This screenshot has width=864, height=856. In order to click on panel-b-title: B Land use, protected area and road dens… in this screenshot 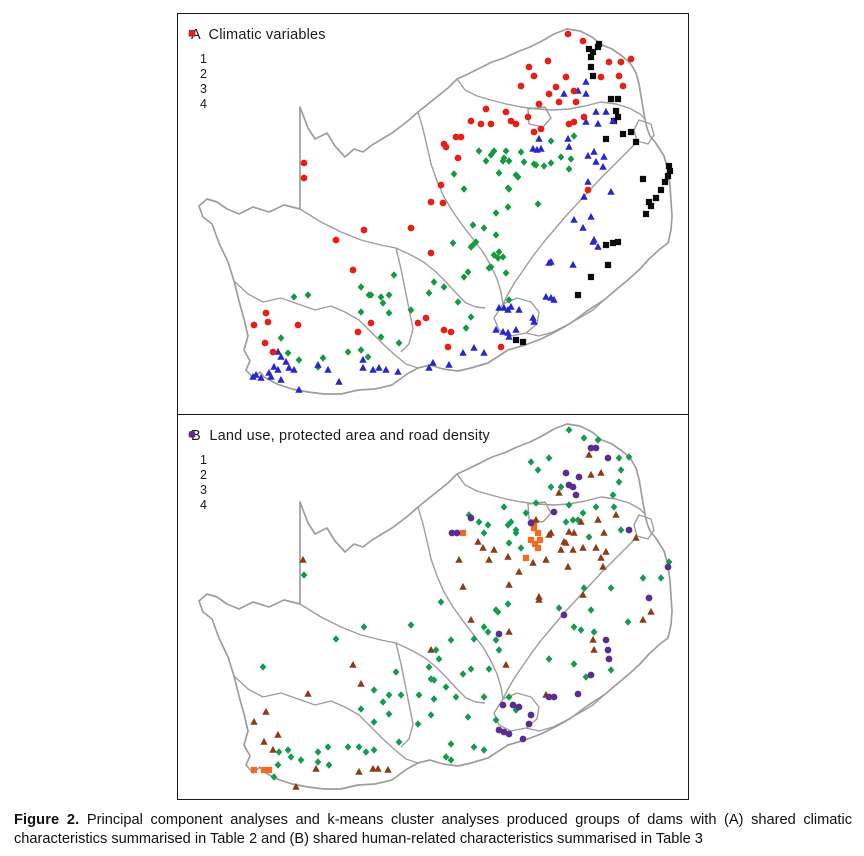, I will do `click(340, 436)`.